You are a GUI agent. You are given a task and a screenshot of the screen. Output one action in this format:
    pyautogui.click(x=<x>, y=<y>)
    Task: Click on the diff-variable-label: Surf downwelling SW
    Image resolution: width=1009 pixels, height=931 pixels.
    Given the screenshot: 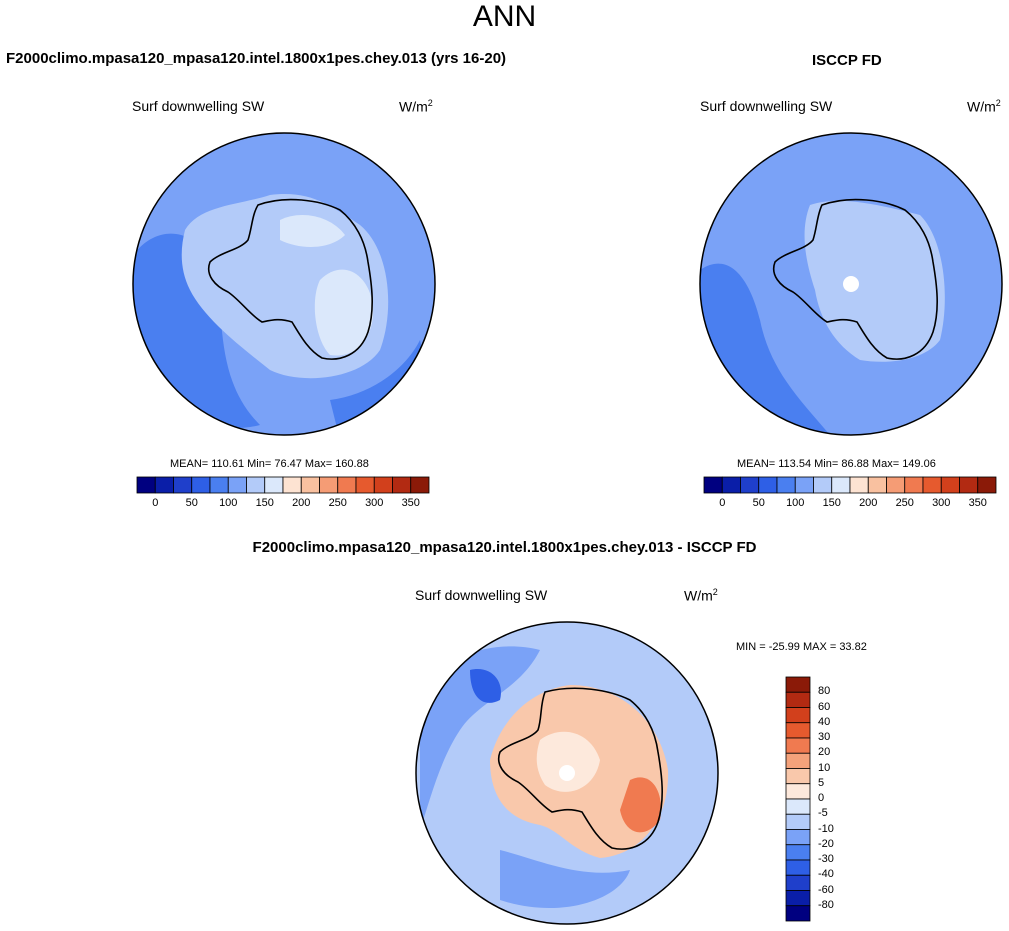 What is the action you would take?
    pyautogui.click(x=481, y=595)
    